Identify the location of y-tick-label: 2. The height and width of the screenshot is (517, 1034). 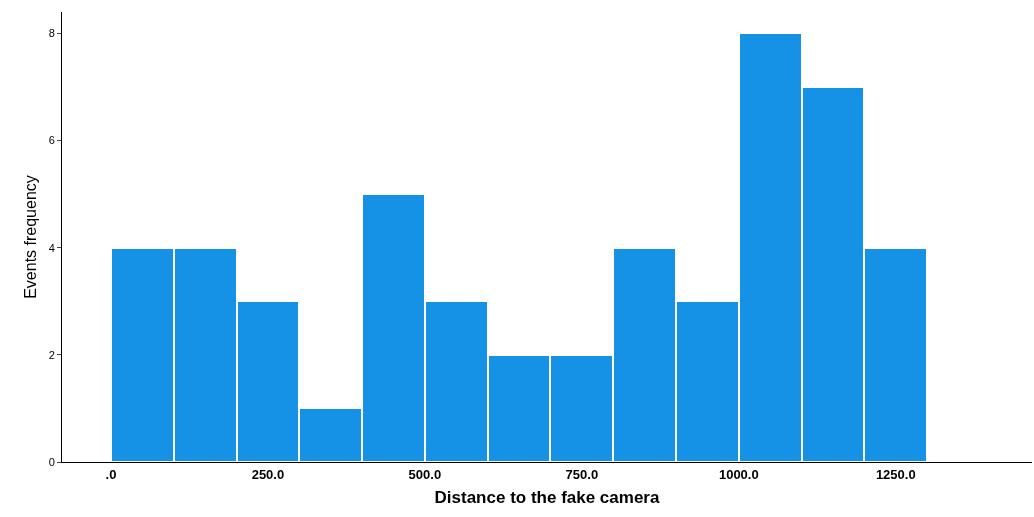
(51, 354).